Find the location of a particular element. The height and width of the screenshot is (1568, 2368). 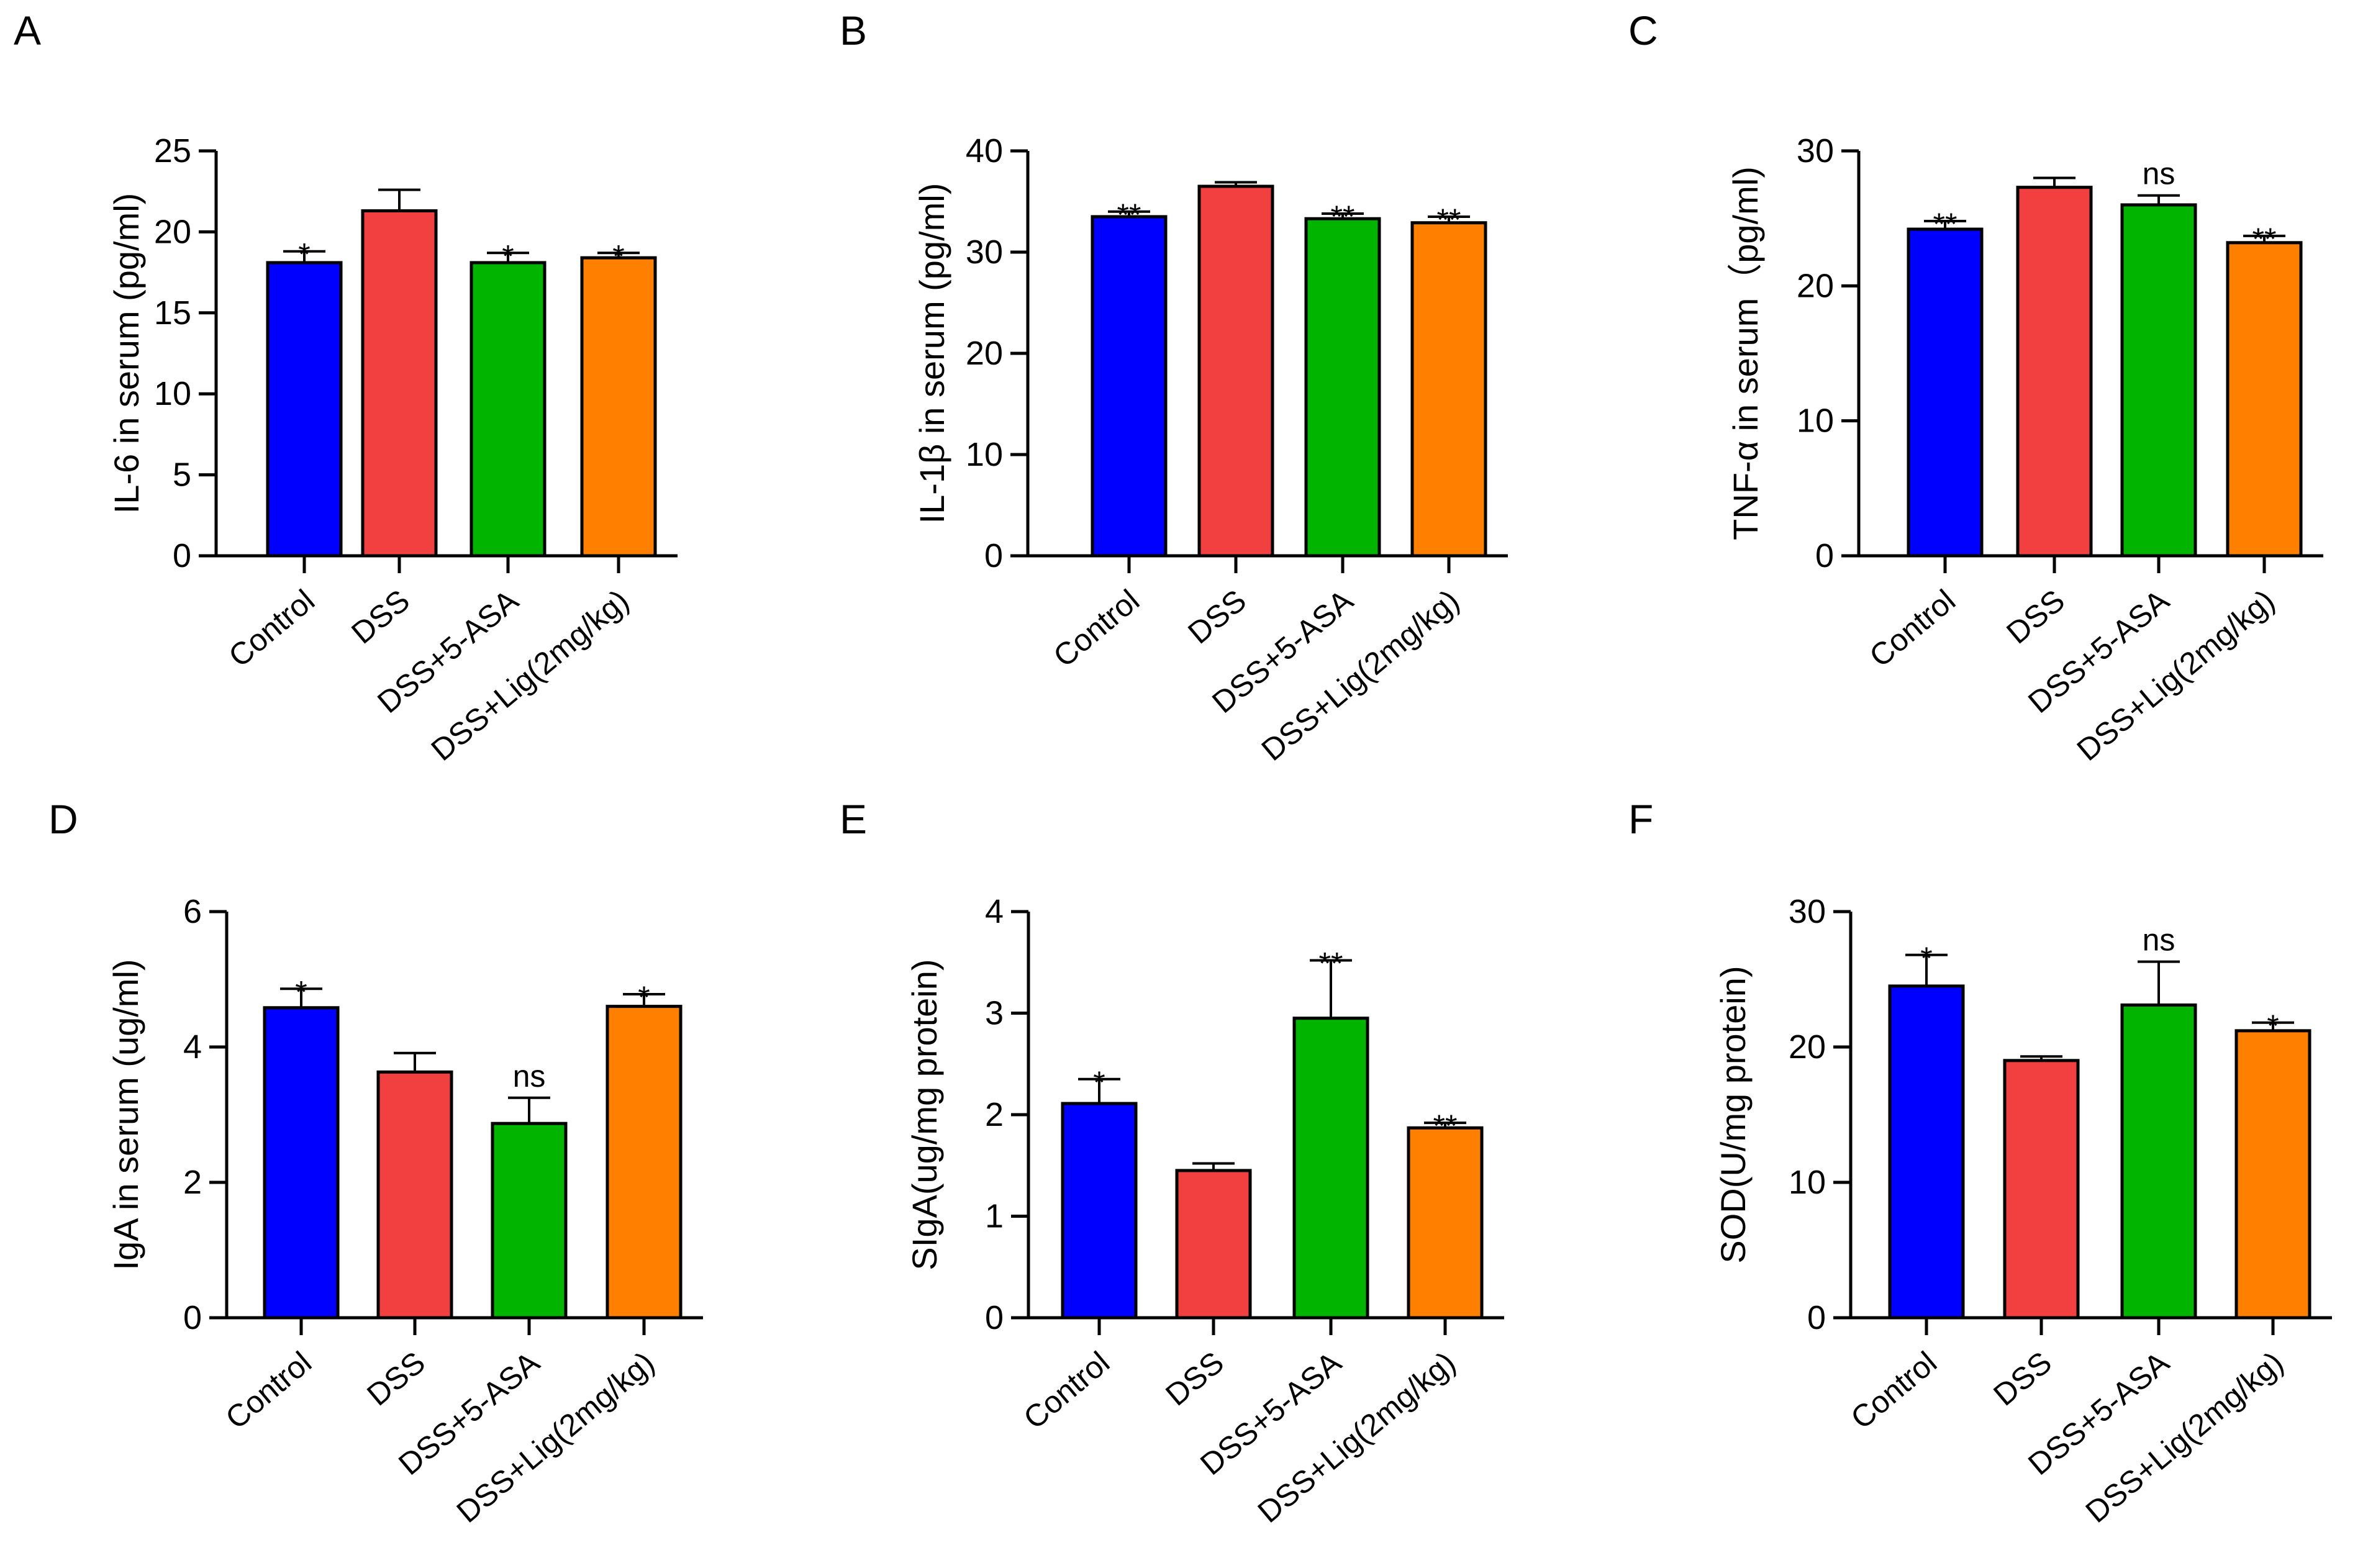

y-tick-label: 5 is located at coordinates (182, 475).